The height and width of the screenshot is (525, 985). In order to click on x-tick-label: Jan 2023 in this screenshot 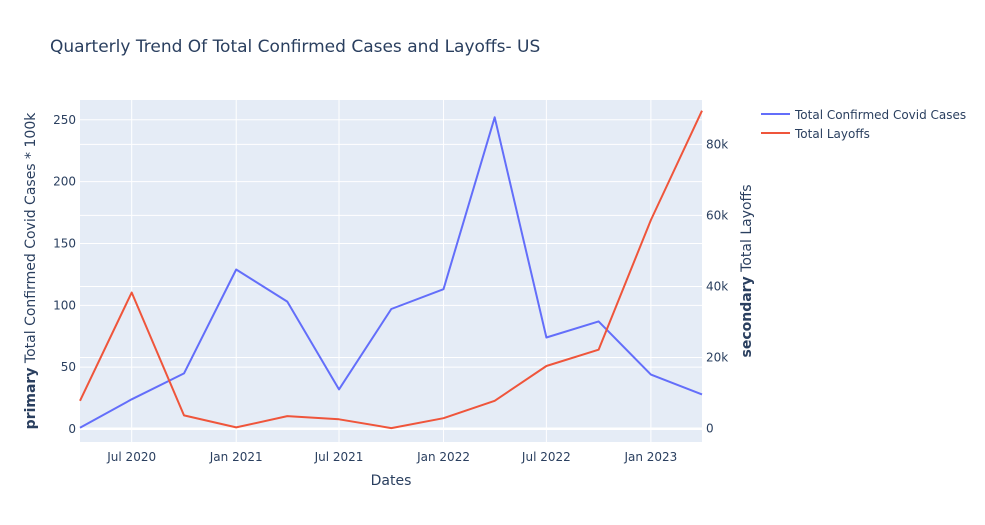, I will do `click(650, 457)`.